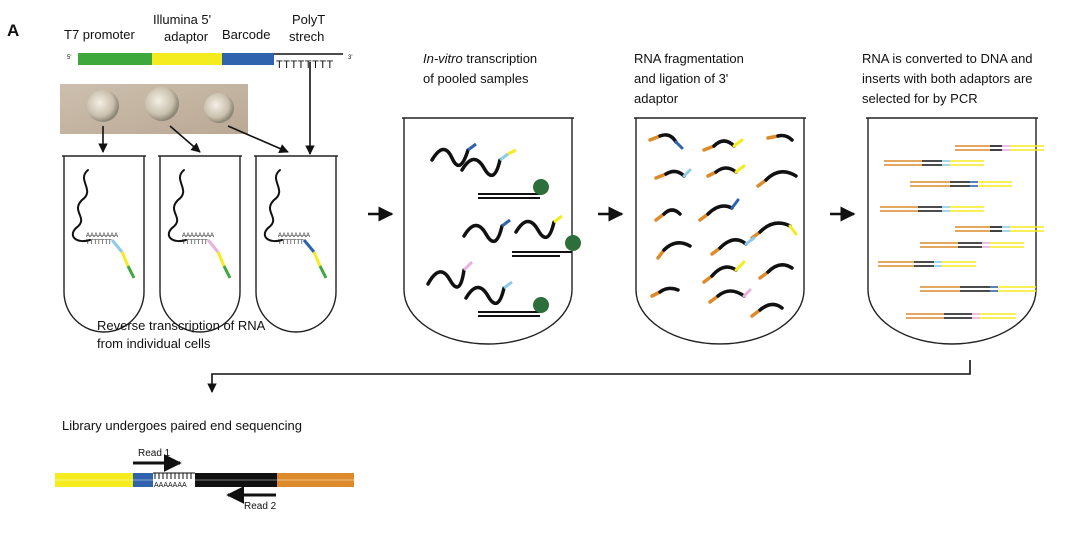 This screenshot has height=534, width=1092. I want to click on t7-promoter-label: T7 promoter, so click(99, 34).